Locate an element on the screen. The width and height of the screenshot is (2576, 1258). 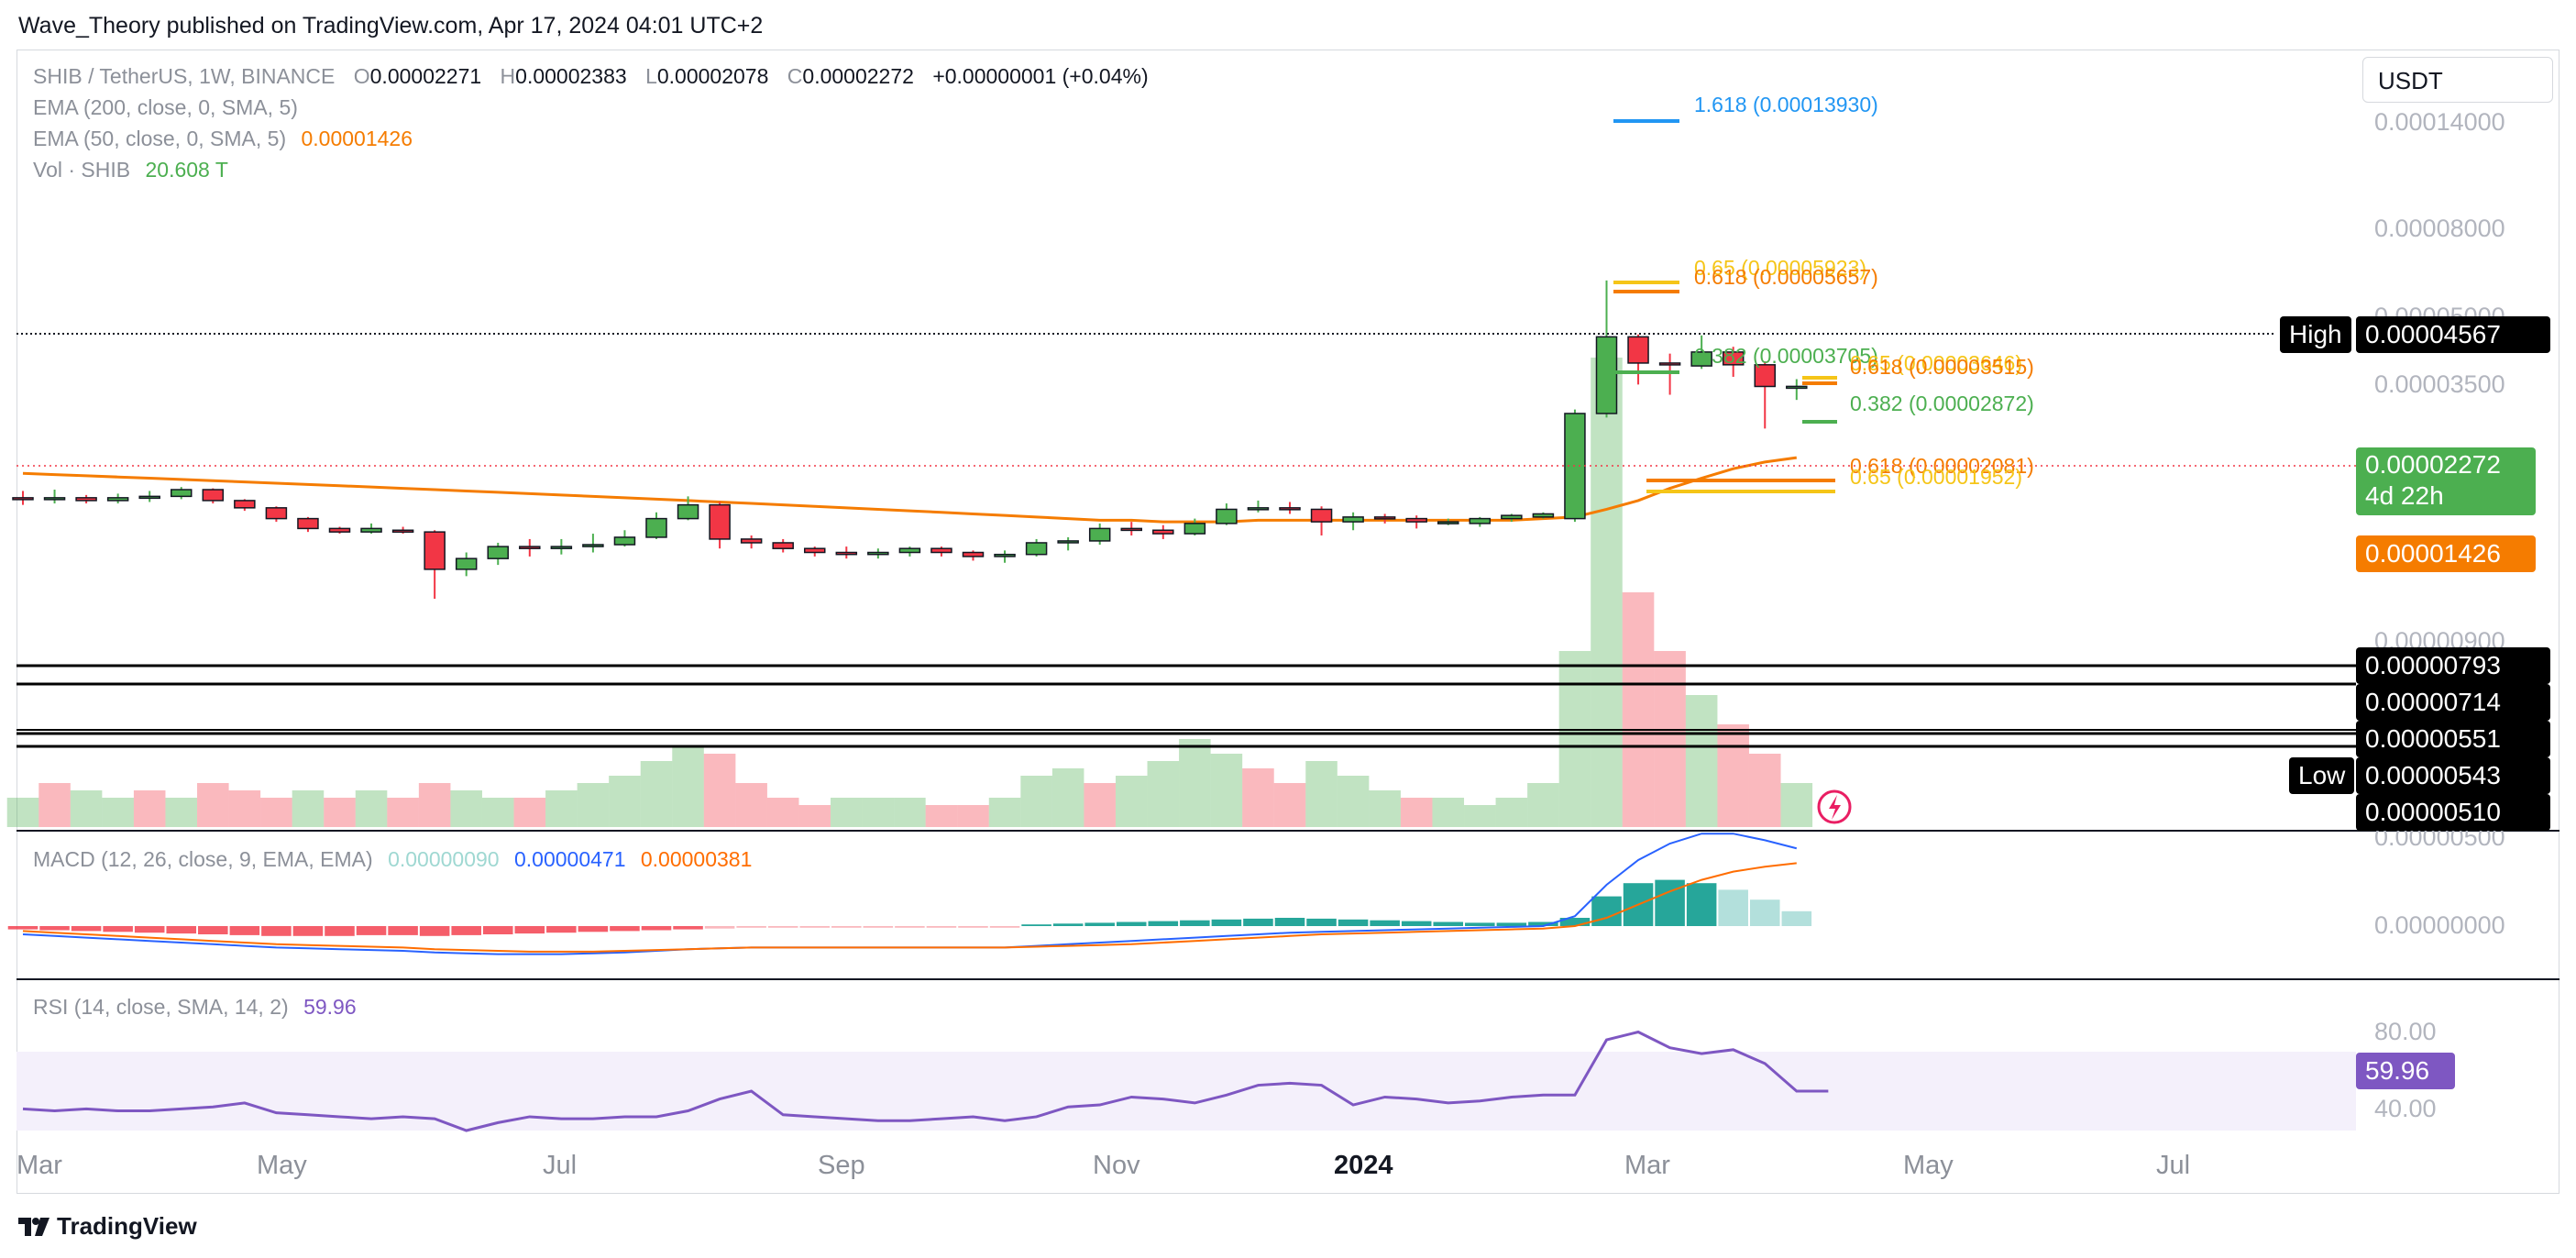
macd-signal-value: 0.00000381 is located at coordinates (696, 859).